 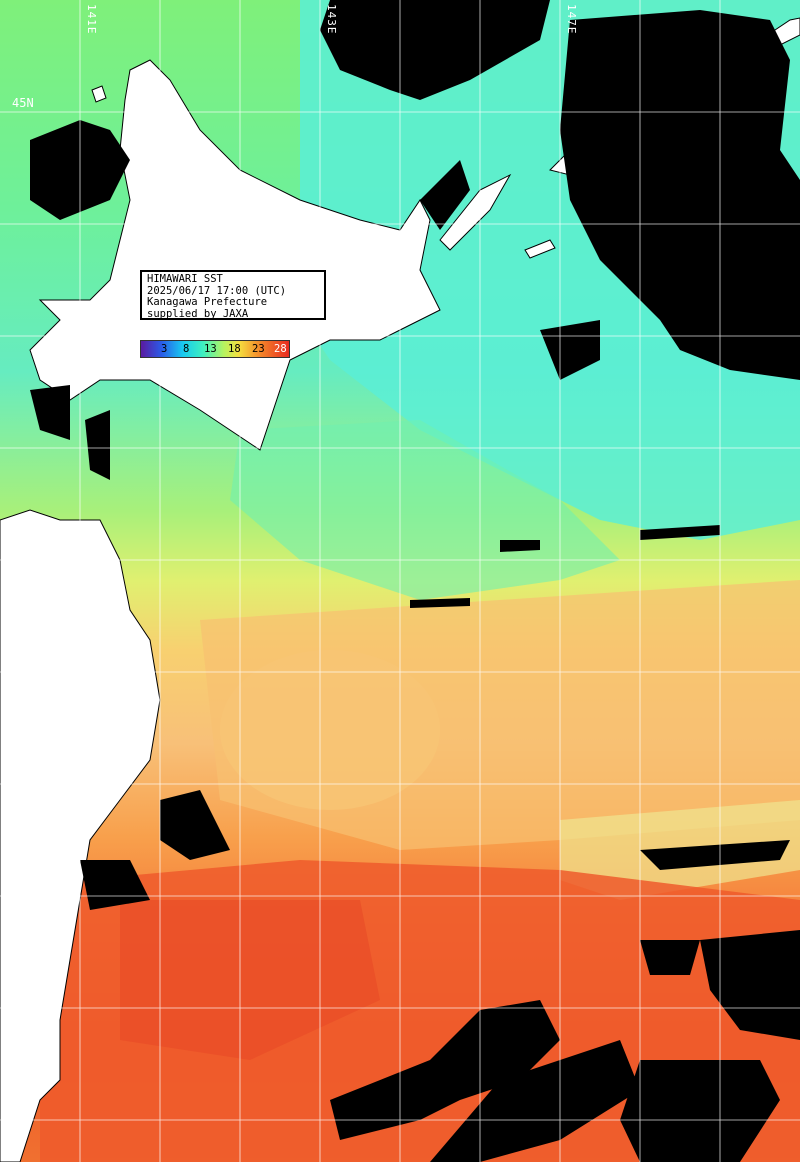 What do you see at coordinates (250, 980) in the screenshot?
I see `hot-water-core` at bounding box center [250, 980].